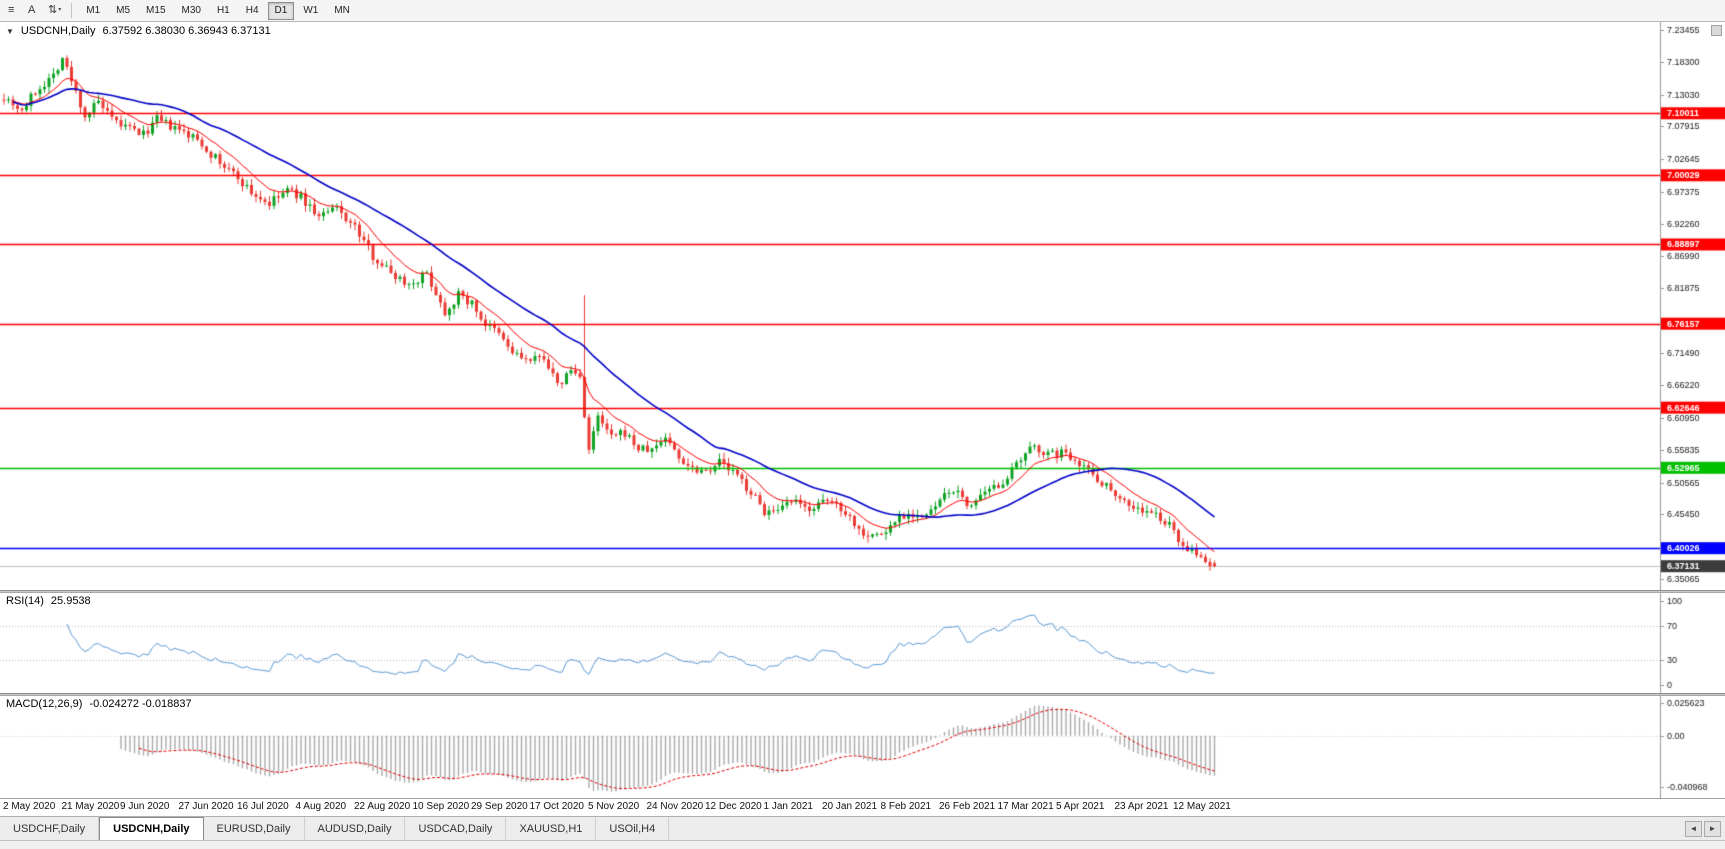  What do you see at coordinates (441, 806) in the screenshot?
I see `time-axis-label: 10 Sep 2020` at bounding box center [441, 806].